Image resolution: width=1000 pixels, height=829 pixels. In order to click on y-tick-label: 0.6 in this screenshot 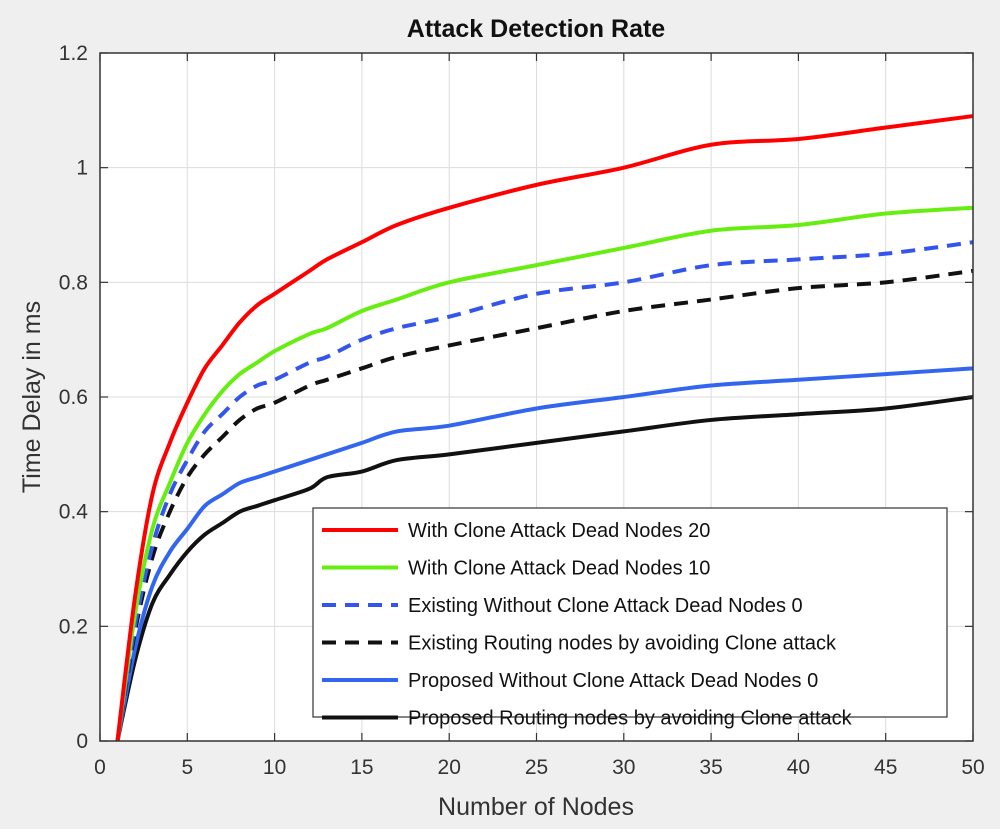, I will do `click(73, 397)`.